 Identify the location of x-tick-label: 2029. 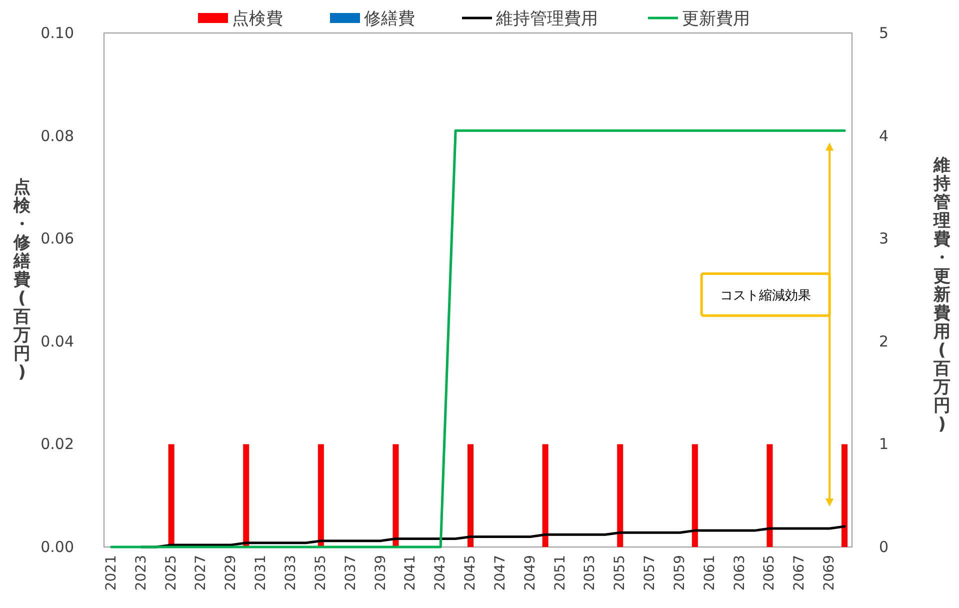
(231, 573).